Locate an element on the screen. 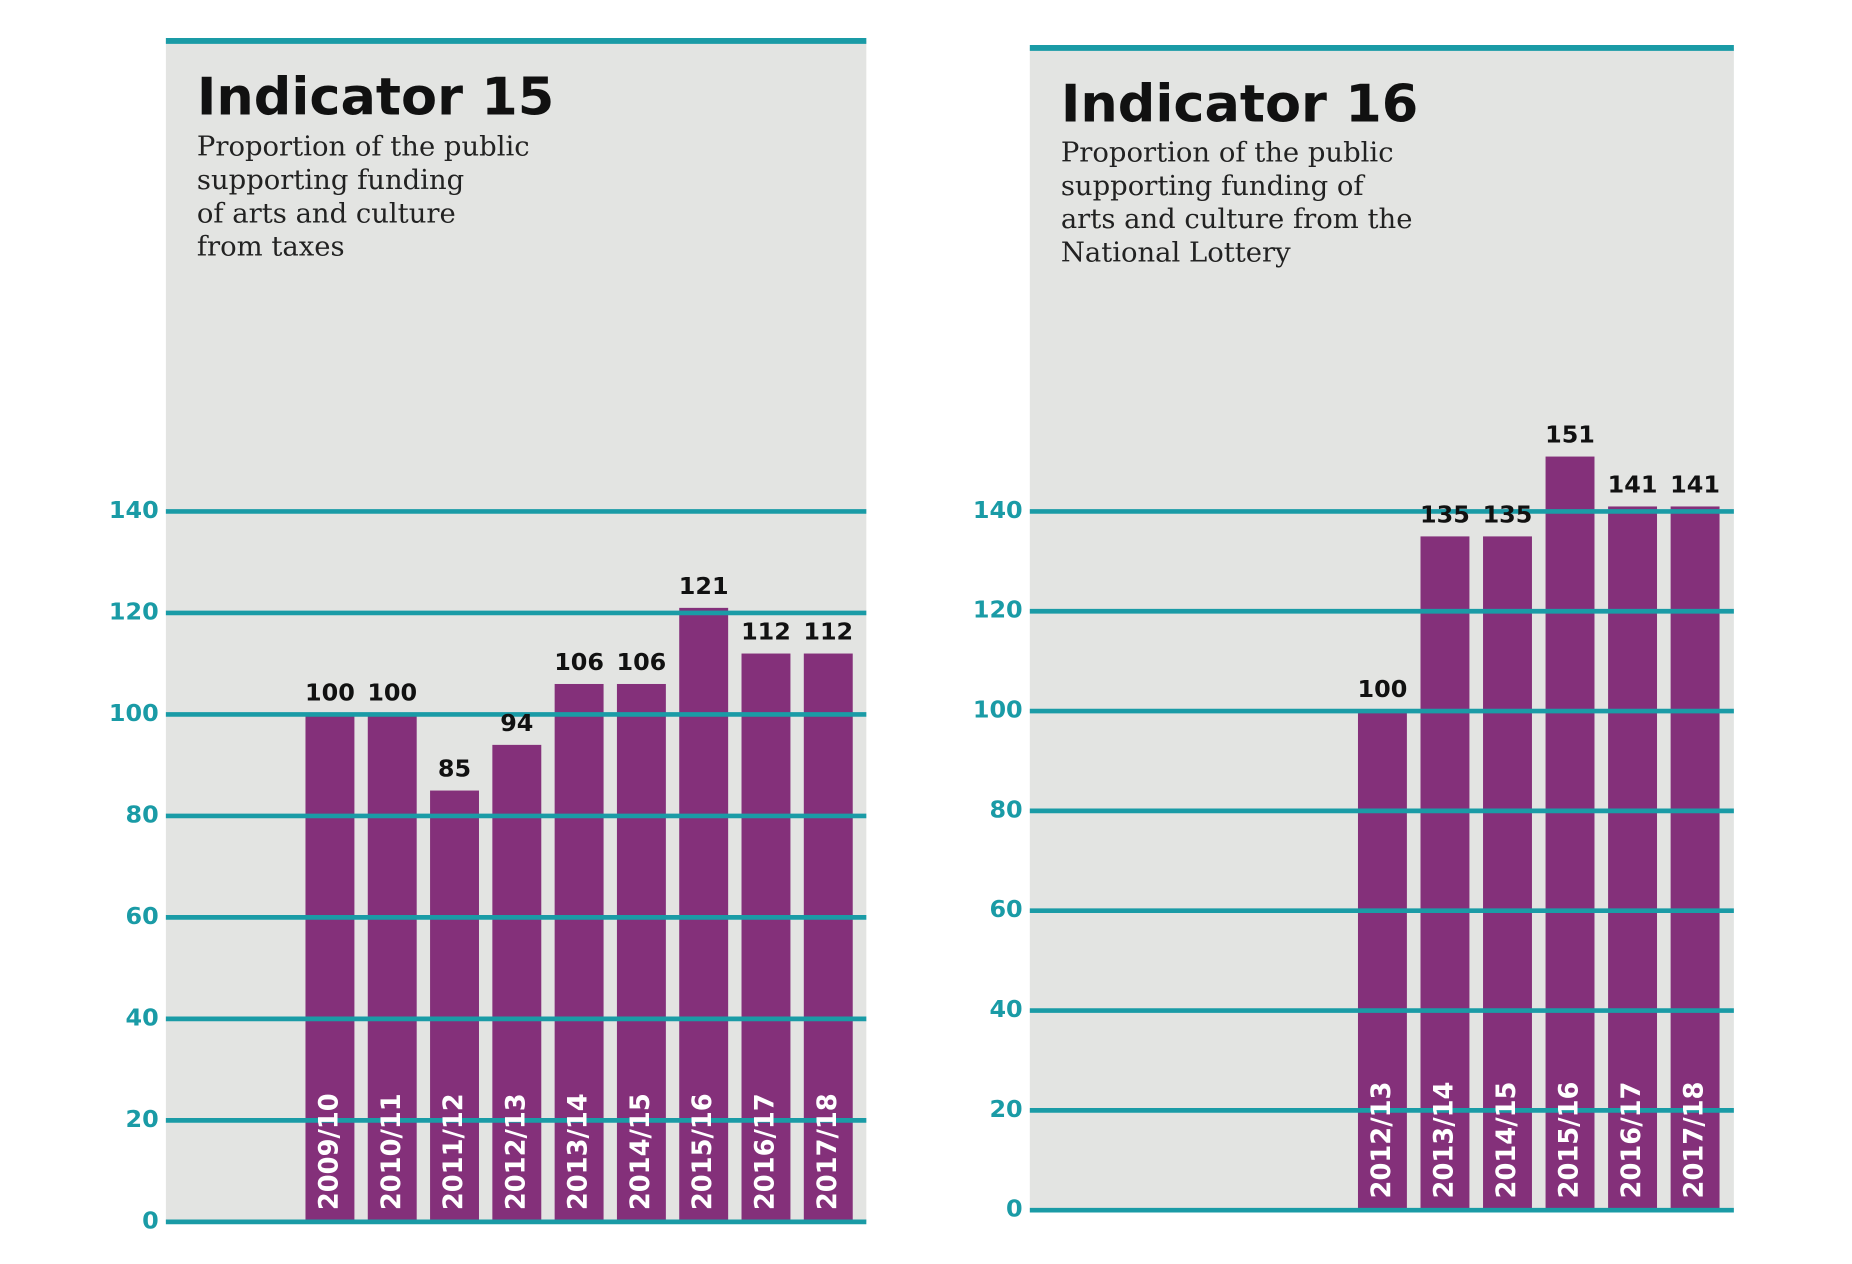  chart-subtitle: supporting funding is located at coordinates (330, 180).